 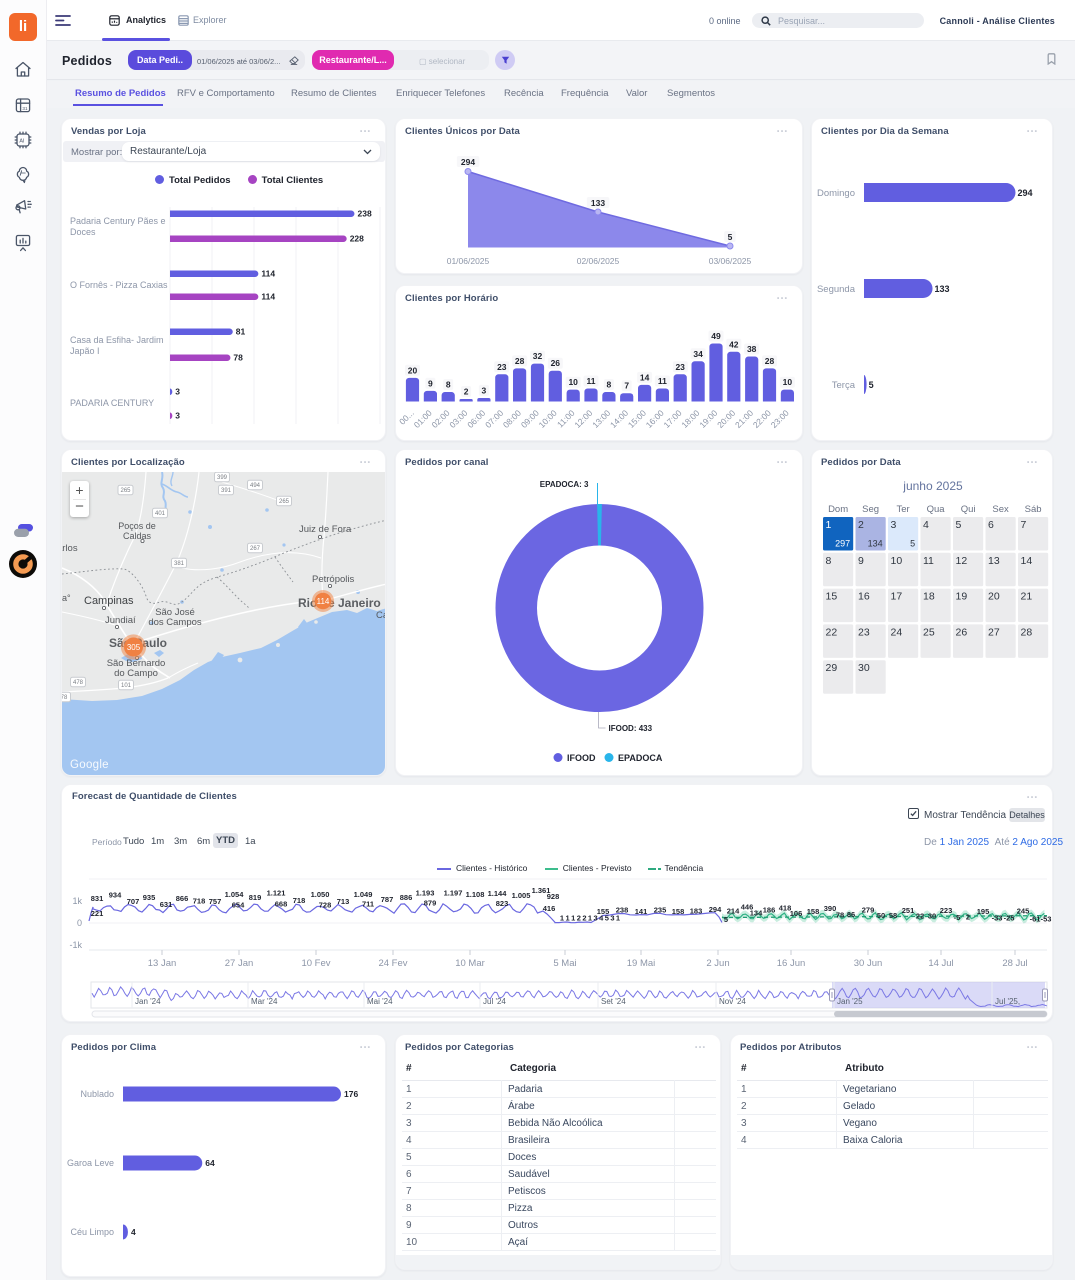 What do you see at coordinates (468, 261) in the screenshot?
I see `svg-text: 01/06/2025` at bounding box center [468, 261].